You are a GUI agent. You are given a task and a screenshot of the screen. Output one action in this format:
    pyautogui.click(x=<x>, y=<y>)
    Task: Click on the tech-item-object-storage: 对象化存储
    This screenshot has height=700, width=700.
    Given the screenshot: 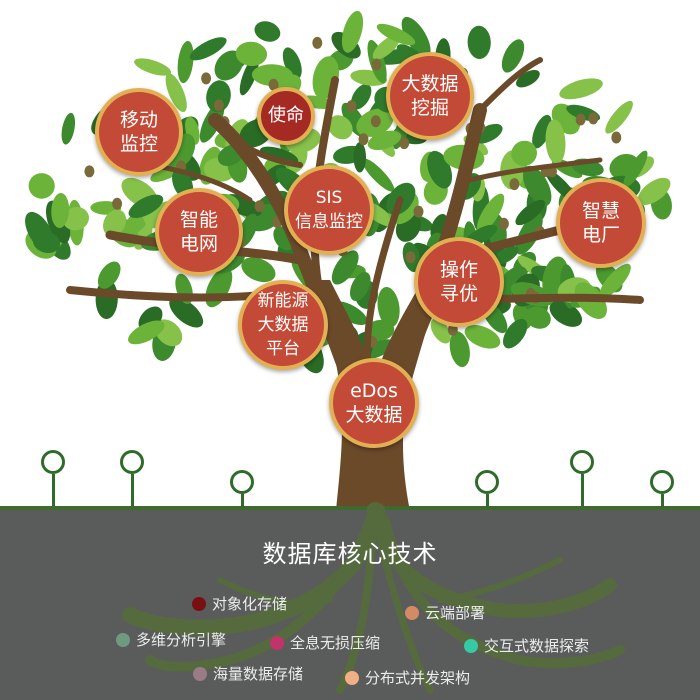 What is the action you would take?
    pyautogui.click(x=239, y=603)
    